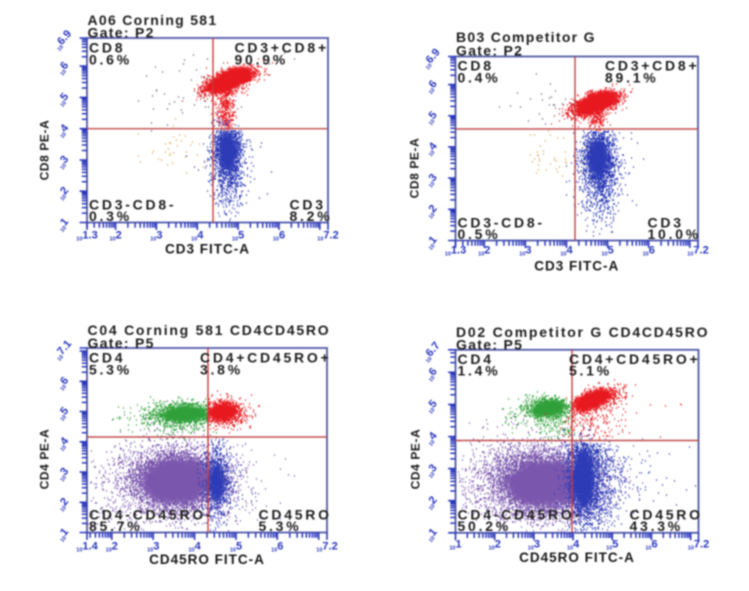  What do you see at coordinates (261, 59) in the screenshot?
I see `svg-text: 90.9%` at bounding box center [261, 59].